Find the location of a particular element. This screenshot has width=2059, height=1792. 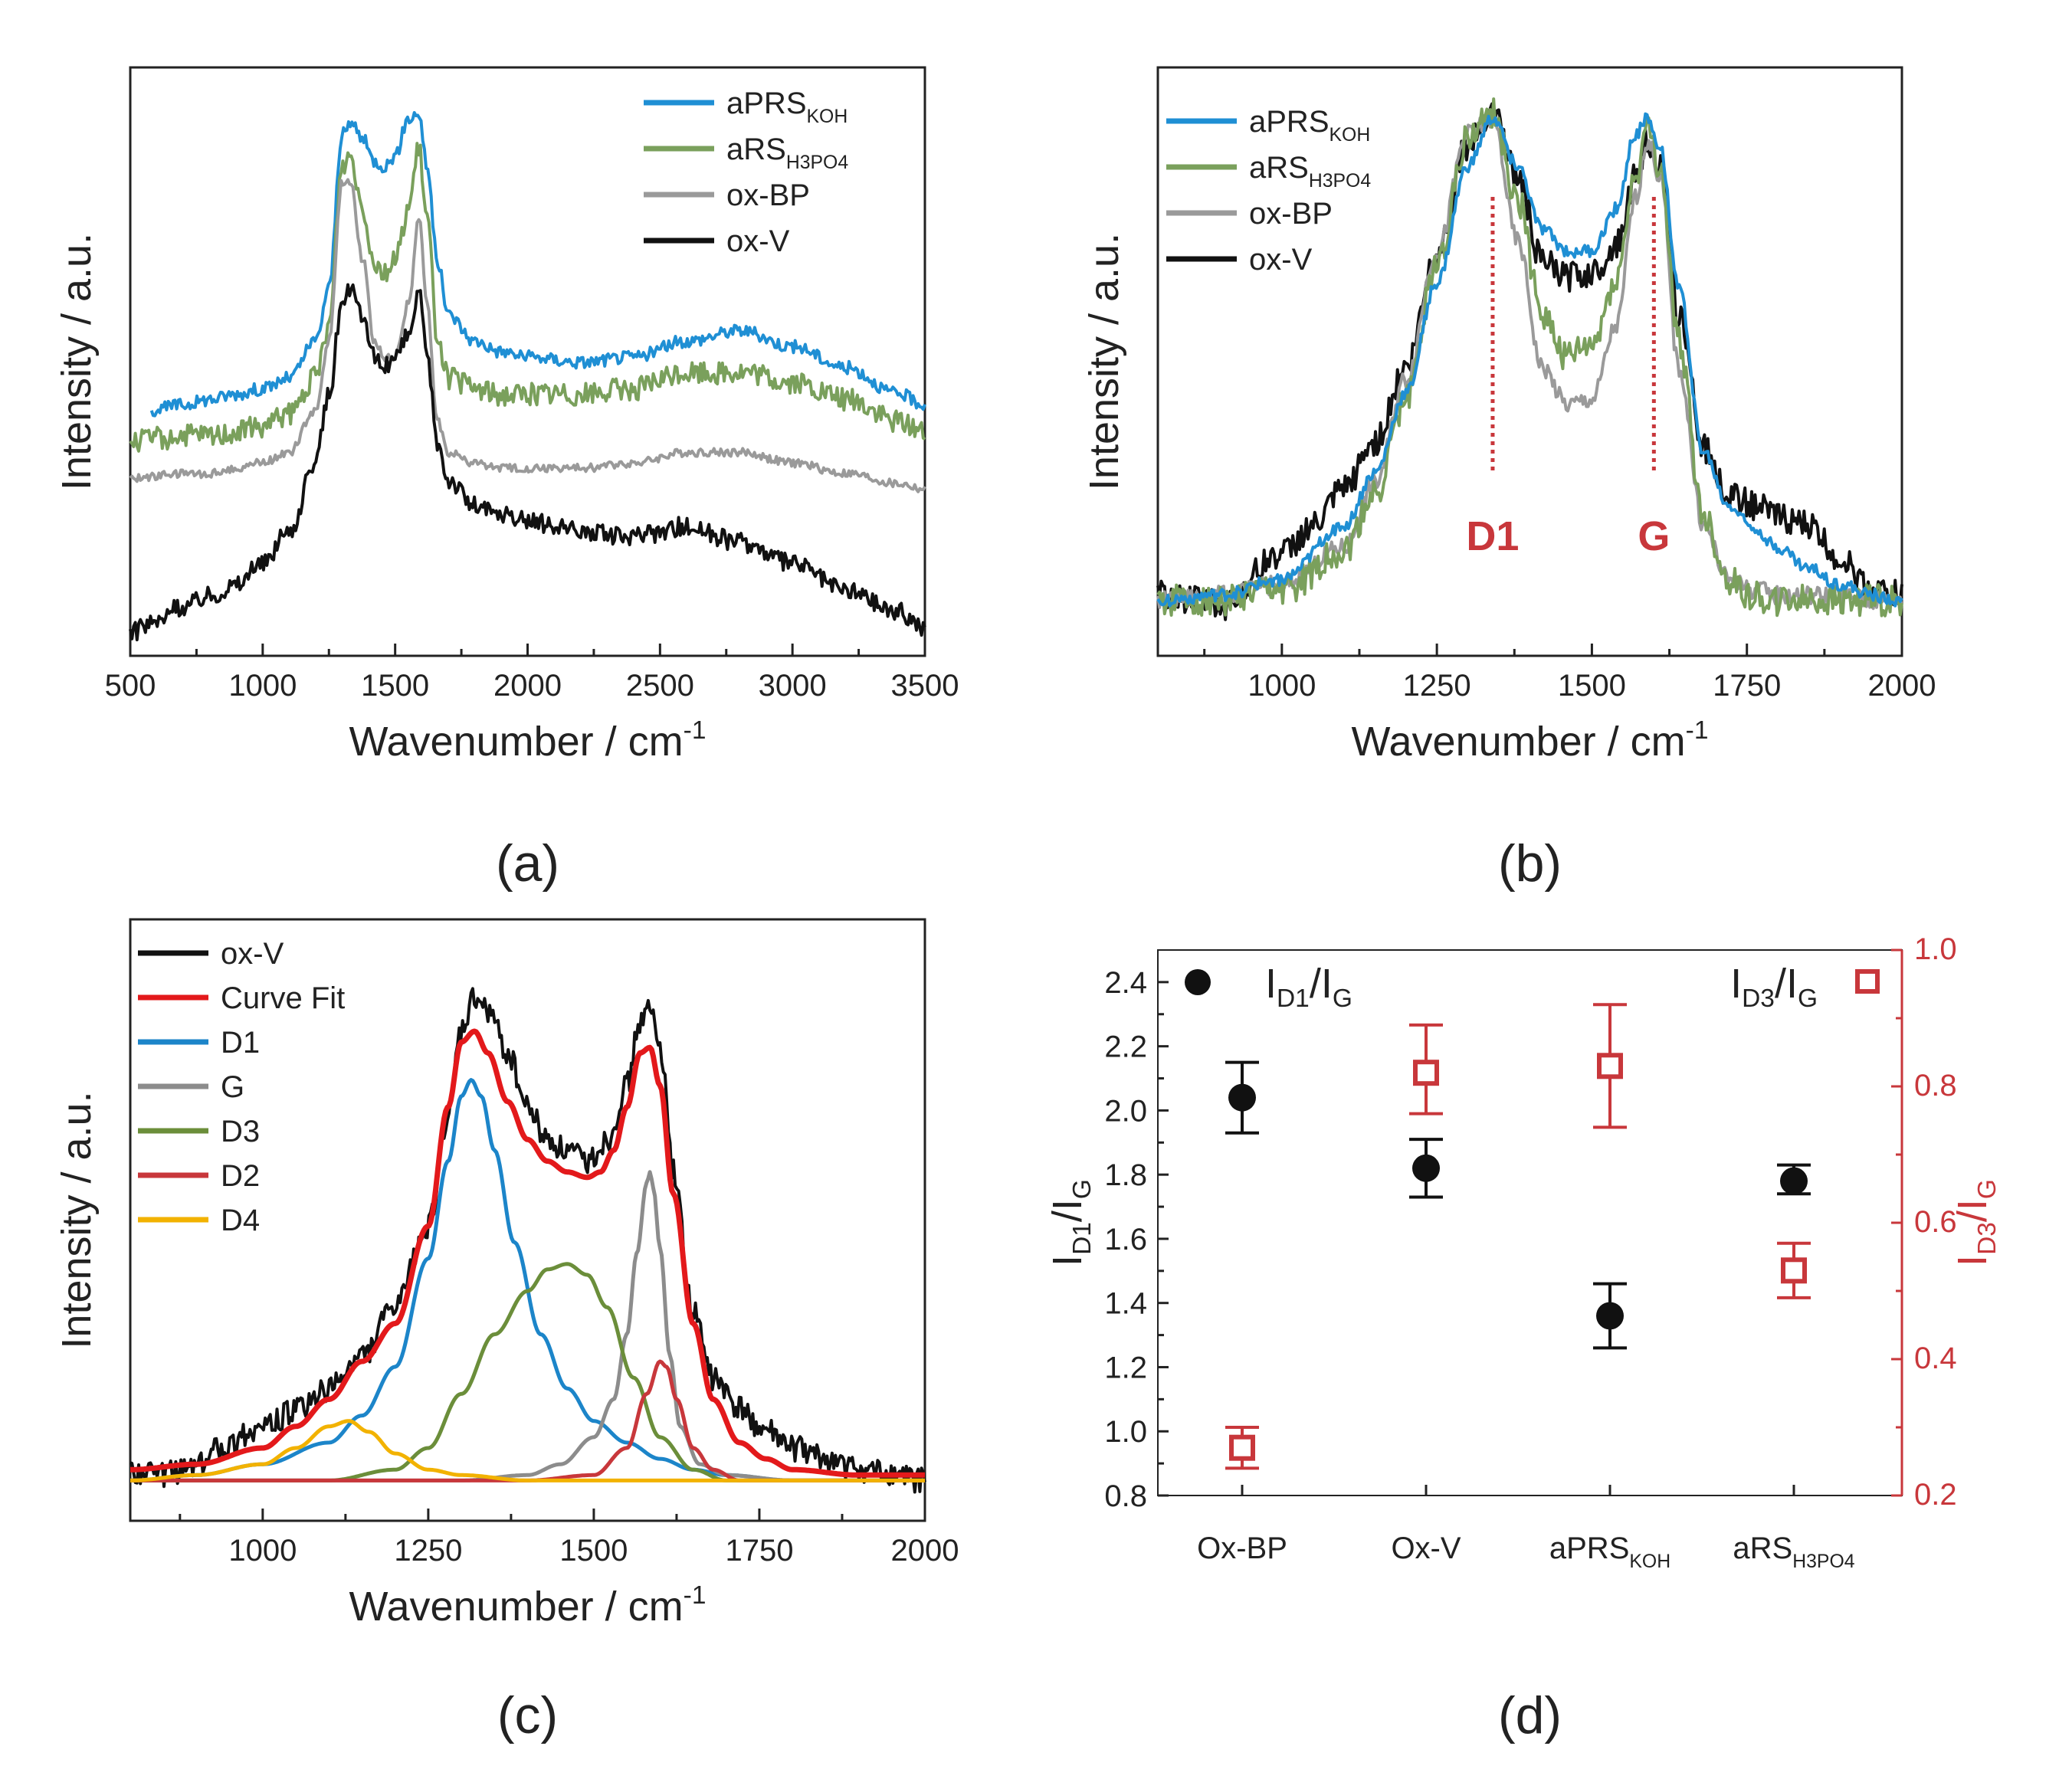

y-left-tick-label: 2.4 is located at coordinates (1125, 983).